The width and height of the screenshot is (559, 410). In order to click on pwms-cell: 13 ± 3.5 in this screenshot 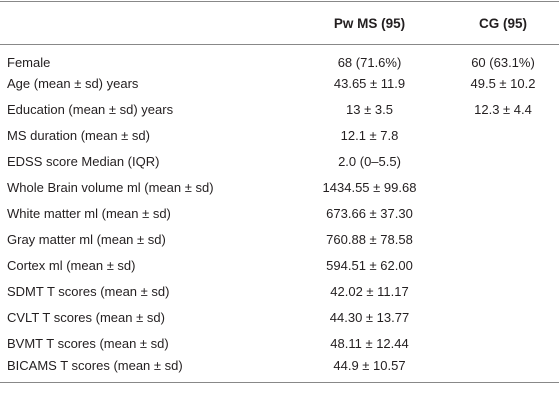, I will do `click(369, 109)`.